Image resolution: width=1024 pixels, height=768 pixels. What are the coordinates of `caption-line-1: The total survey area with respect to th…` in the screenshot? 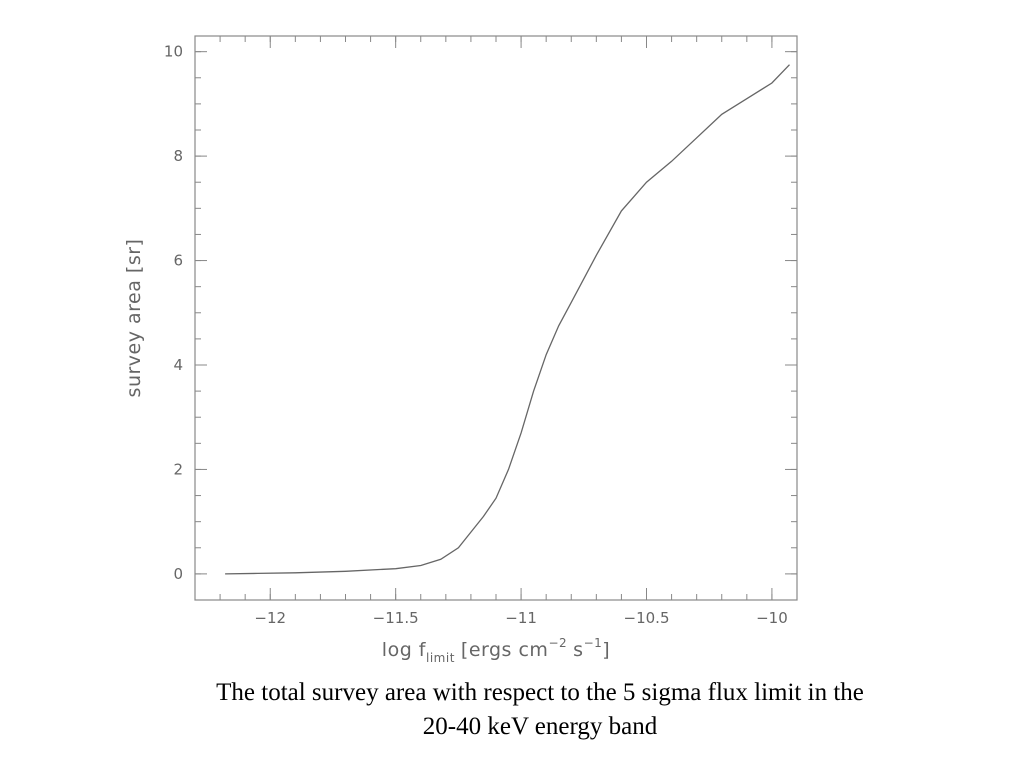 It's located at (540, 692).